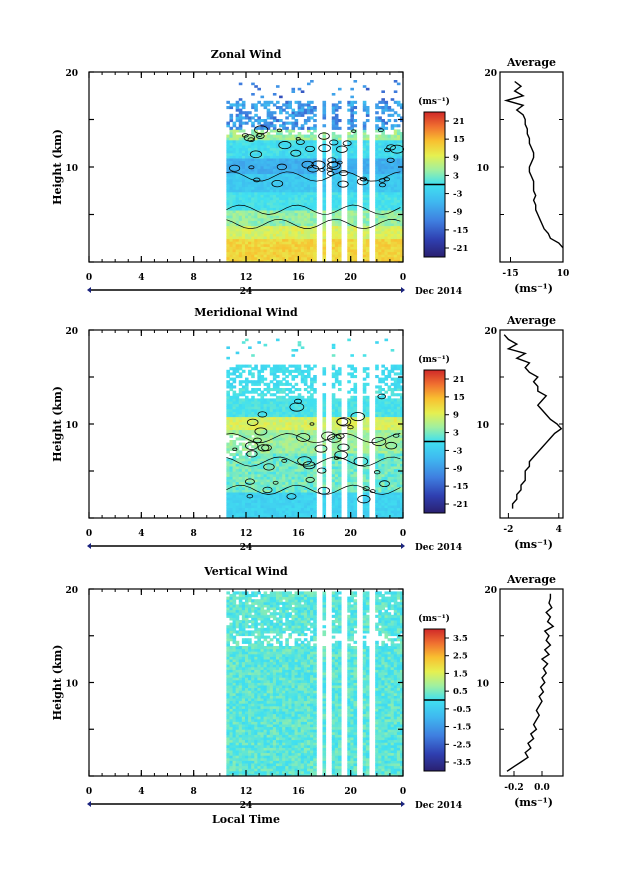  What do you see at coordinates (246, 54) in the screenshot?
I see `panel-title: Zonal Wind` at bounding box center [246, 54].